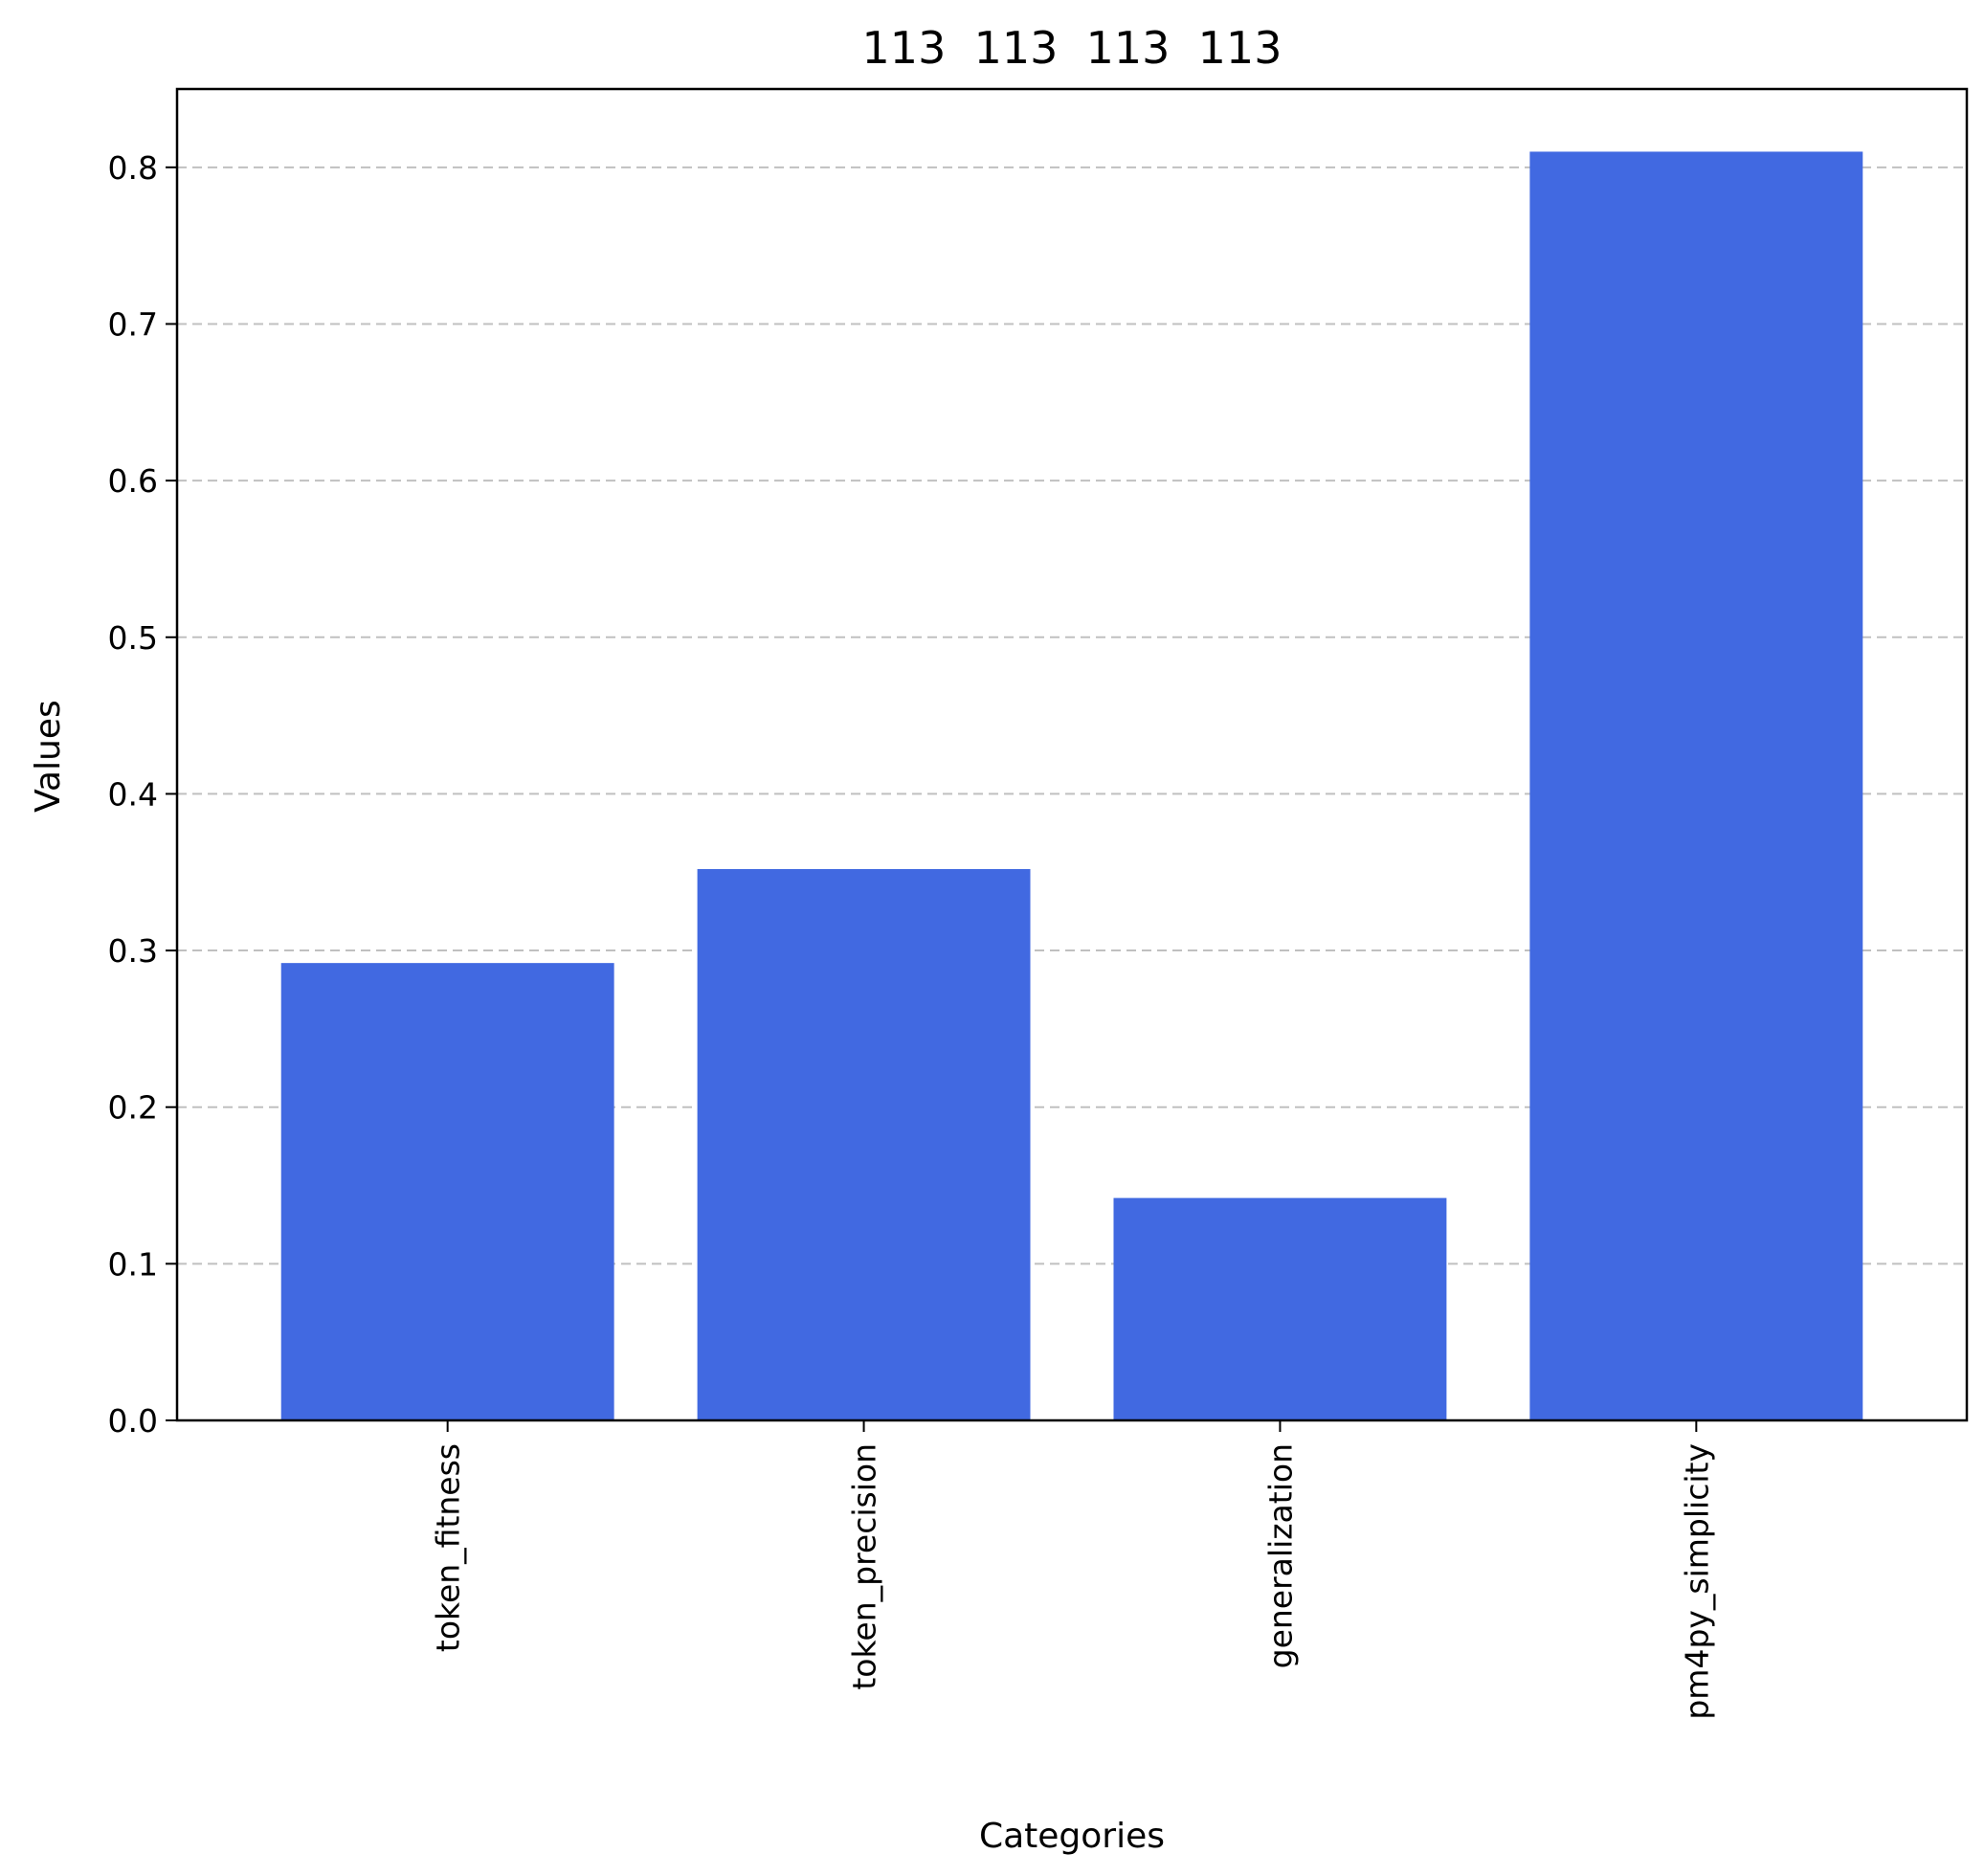 This screenshot has height=1876, width=1985. I want to click on y-axis-ticks: 0.0 0.1 0.2 0.3 0.4 0.5 0.6 0.7 0.8, so click(142, 794).